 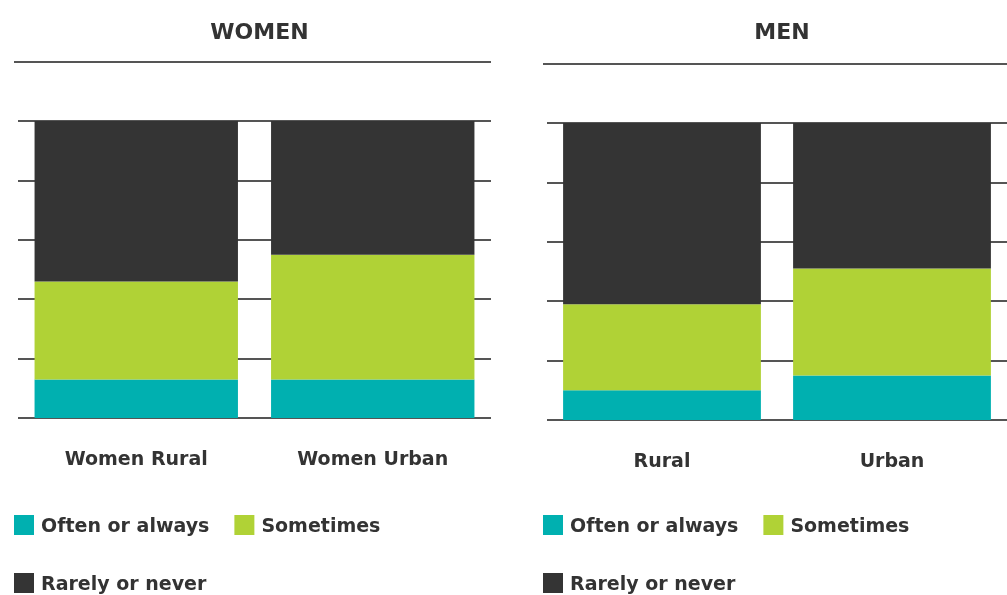 What do you see at coordinates (782, 31) in the screenshot?
I see `chart-title: MEN` at bounding box center [782, 31].